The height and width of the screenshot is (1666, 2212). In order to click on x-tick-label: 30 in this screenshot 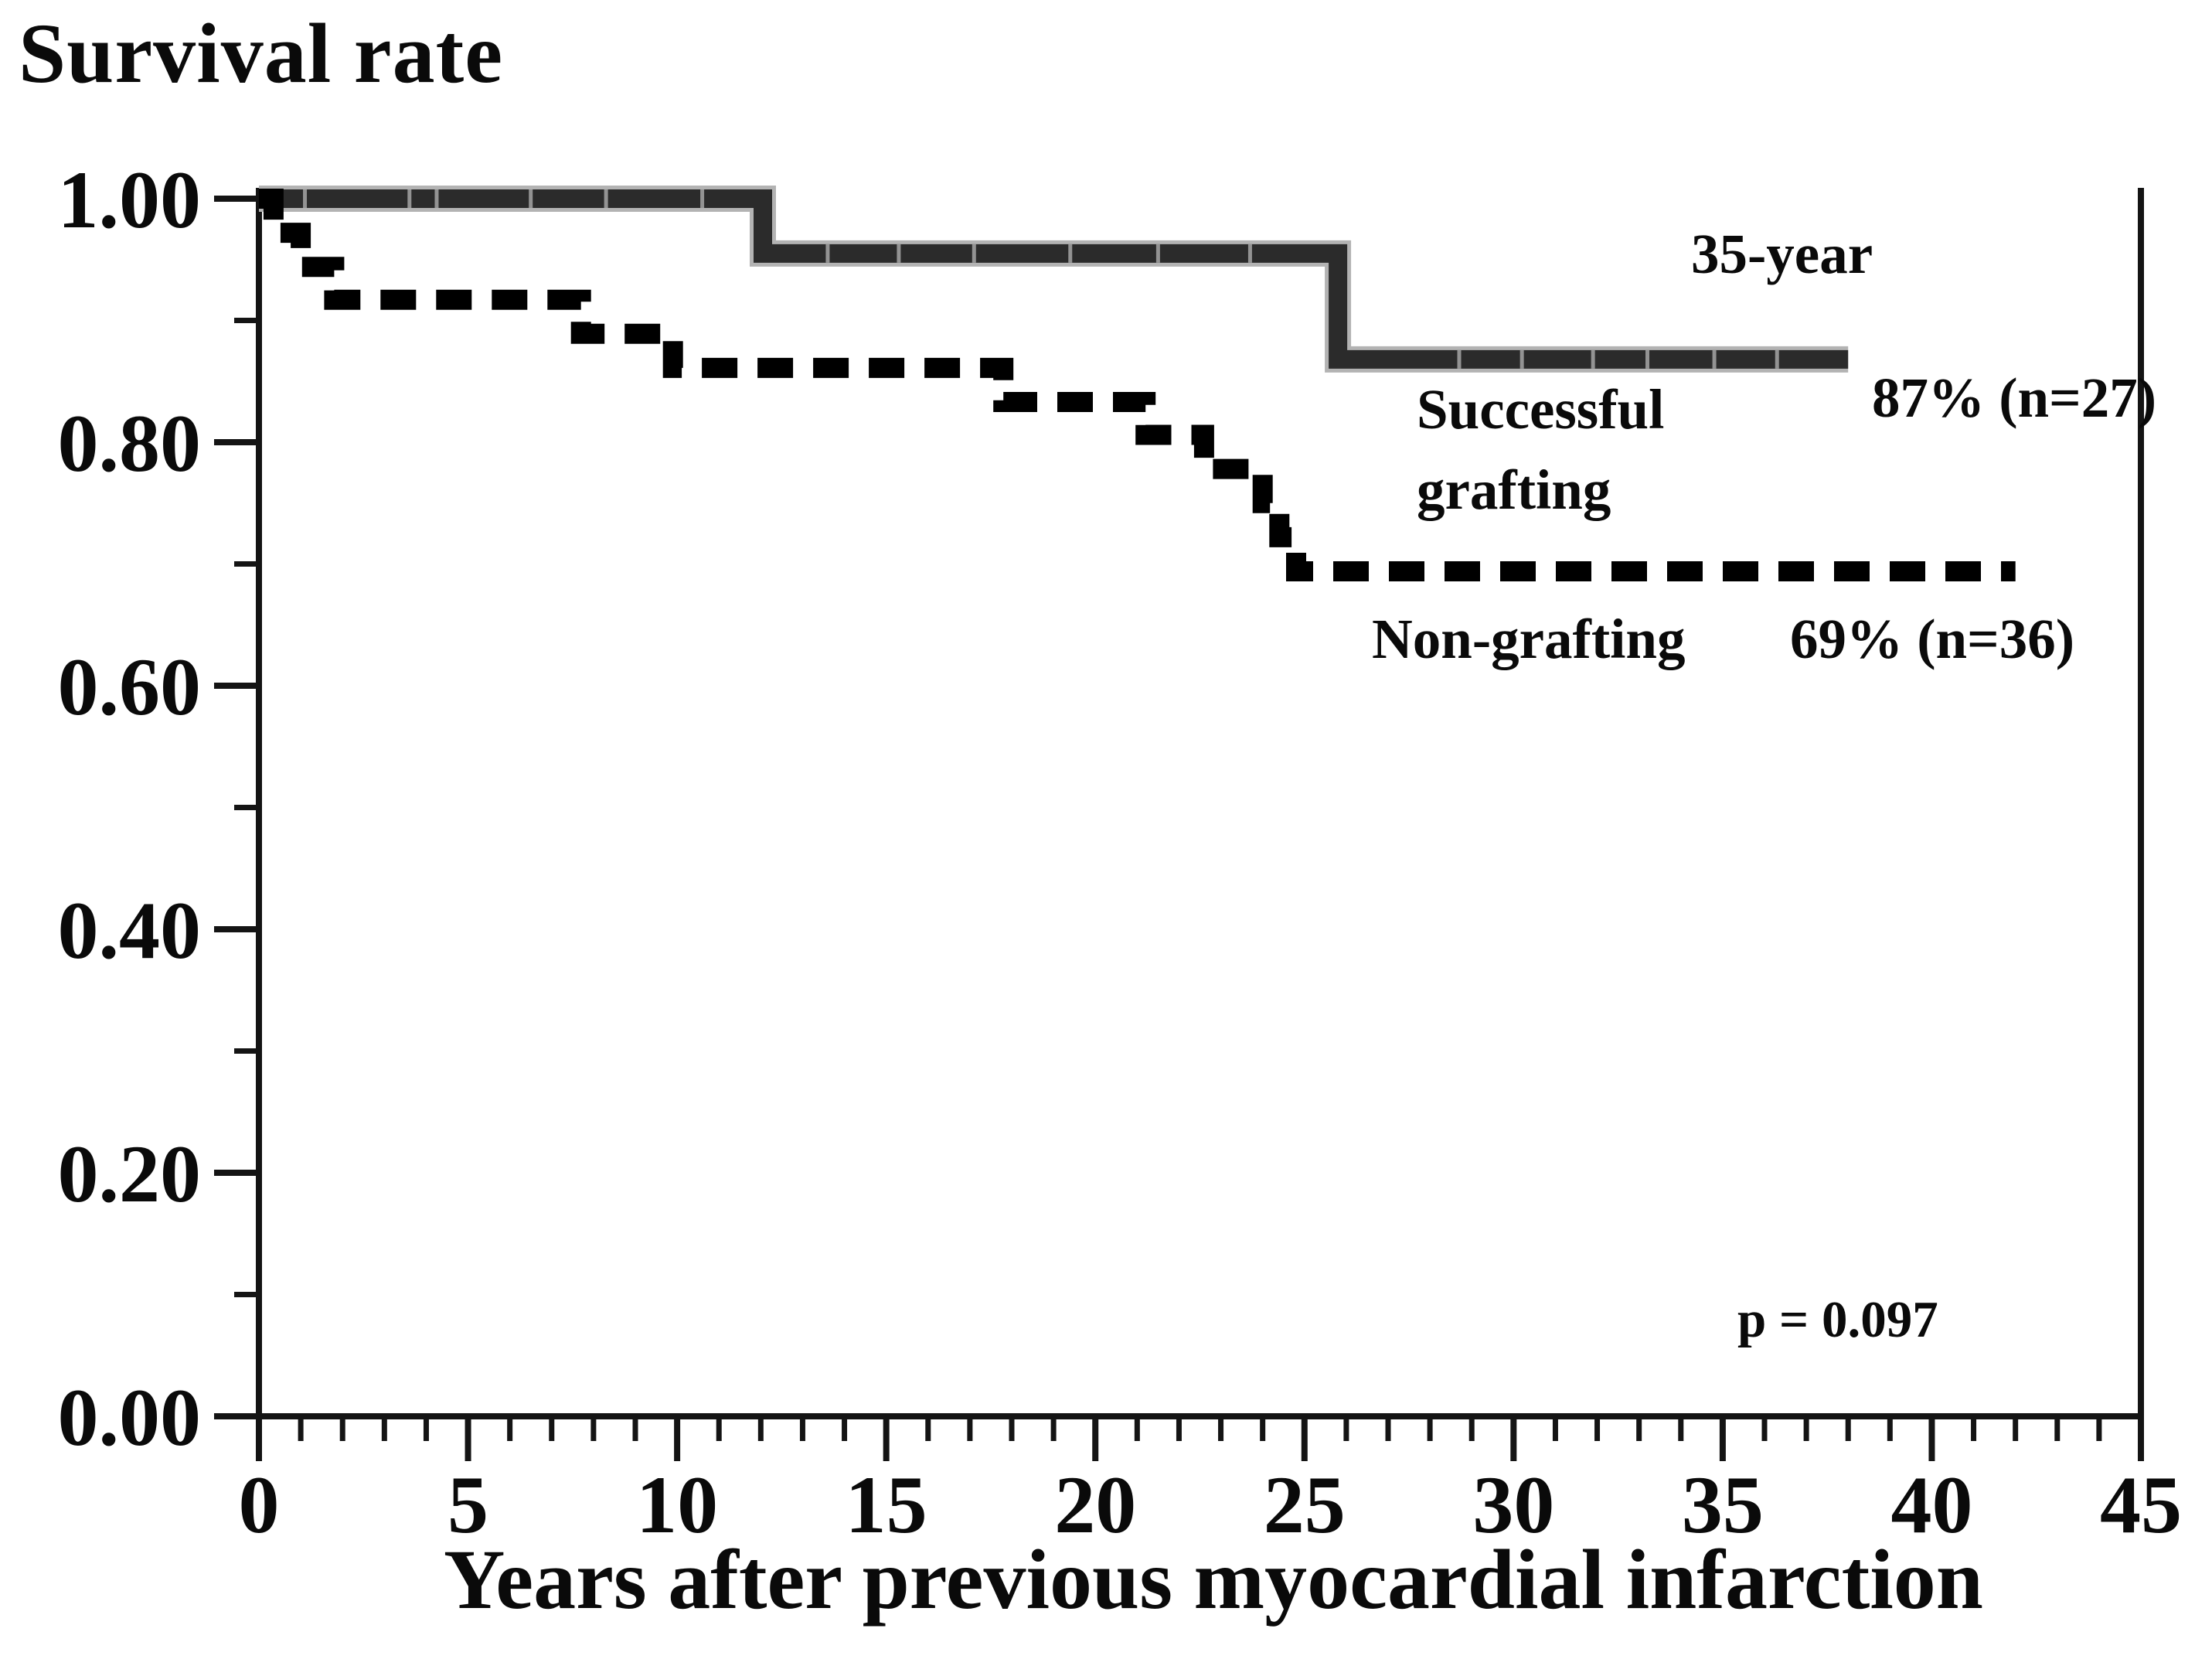, I will do `click(1513, 1505)`.